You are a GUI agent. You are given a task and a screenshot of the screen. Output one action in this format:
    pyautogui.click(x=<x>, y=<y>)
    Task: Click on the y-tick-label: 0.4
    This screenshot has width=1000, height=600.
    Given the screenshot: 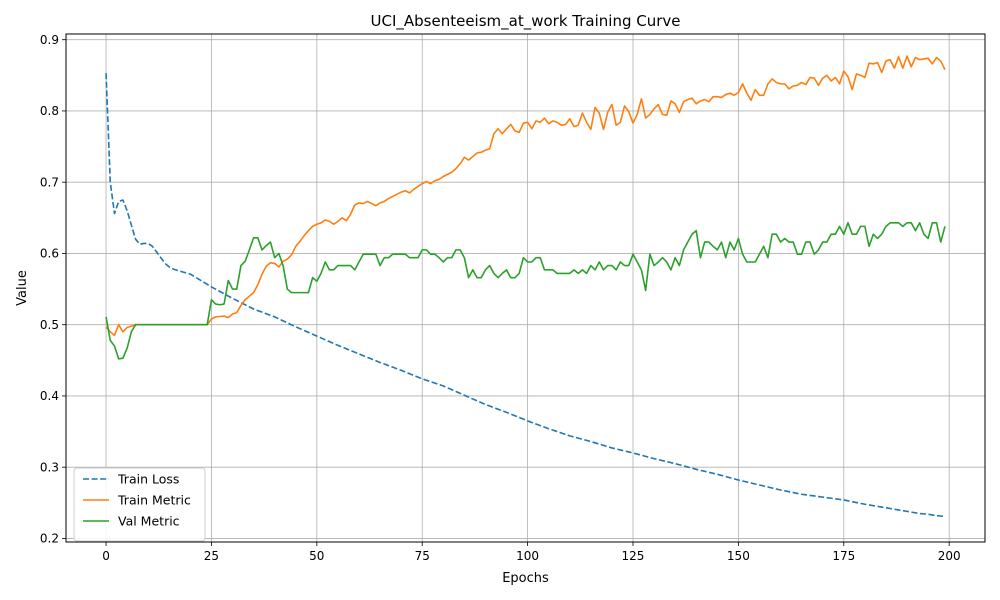 What is the action you would take?
    pyautogui.click(x=49, y=396)
    